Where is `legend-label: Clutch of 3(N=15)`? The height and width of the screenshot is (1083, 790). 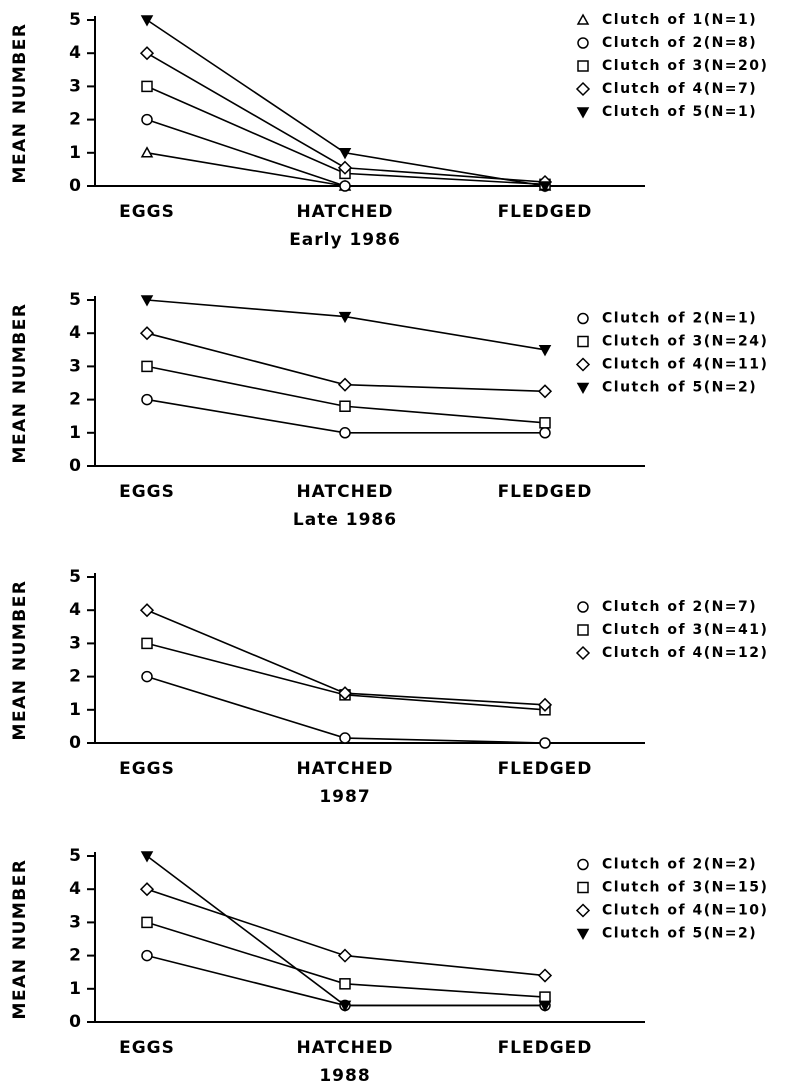 legend-label: Clutch of 3(N=15) is located at coordinates (685, 888).